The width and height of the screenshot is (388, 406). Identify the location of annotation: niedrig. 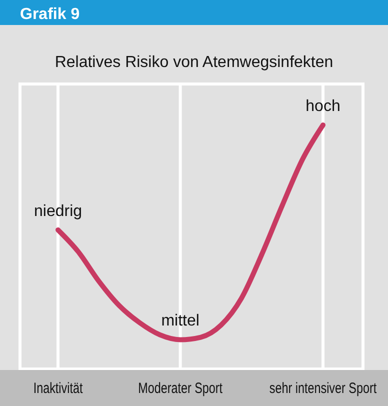
(58, 211).